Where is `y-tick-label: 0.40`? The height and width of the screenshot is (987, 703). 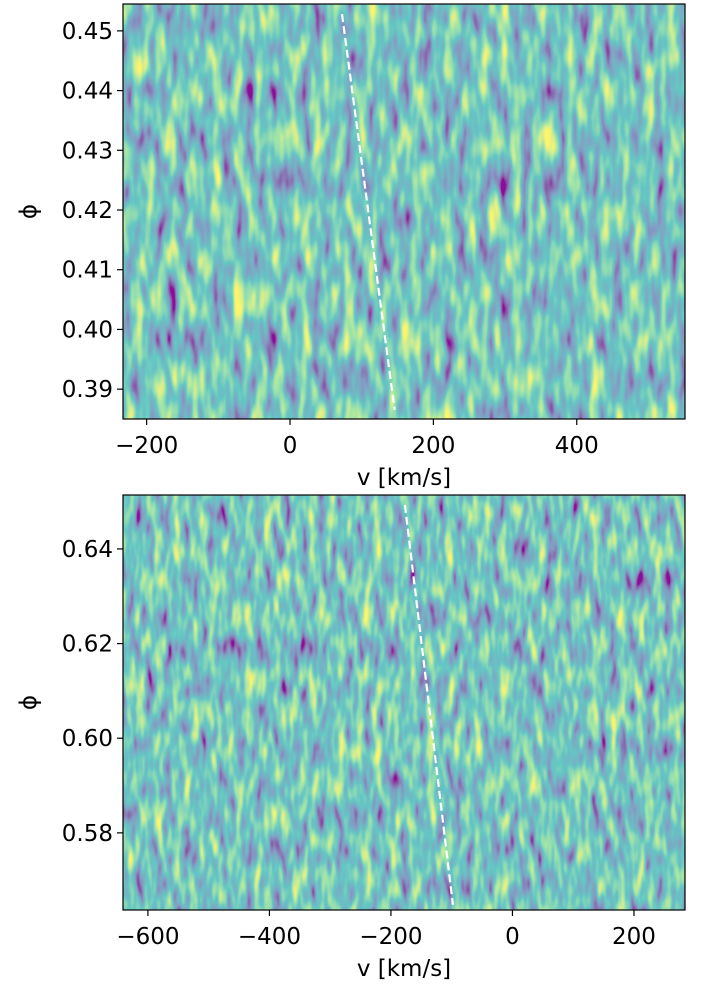
y-tick-label: 0.40 is located at coordinates (87, 330).